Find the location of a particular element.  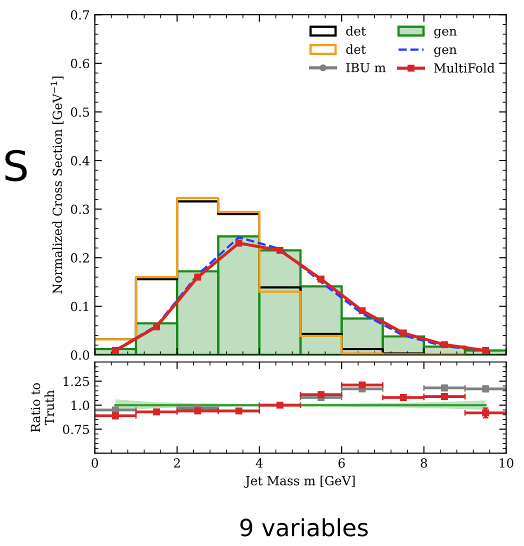

y-tick-label: 0.5 is located at coordinates (80, 112).